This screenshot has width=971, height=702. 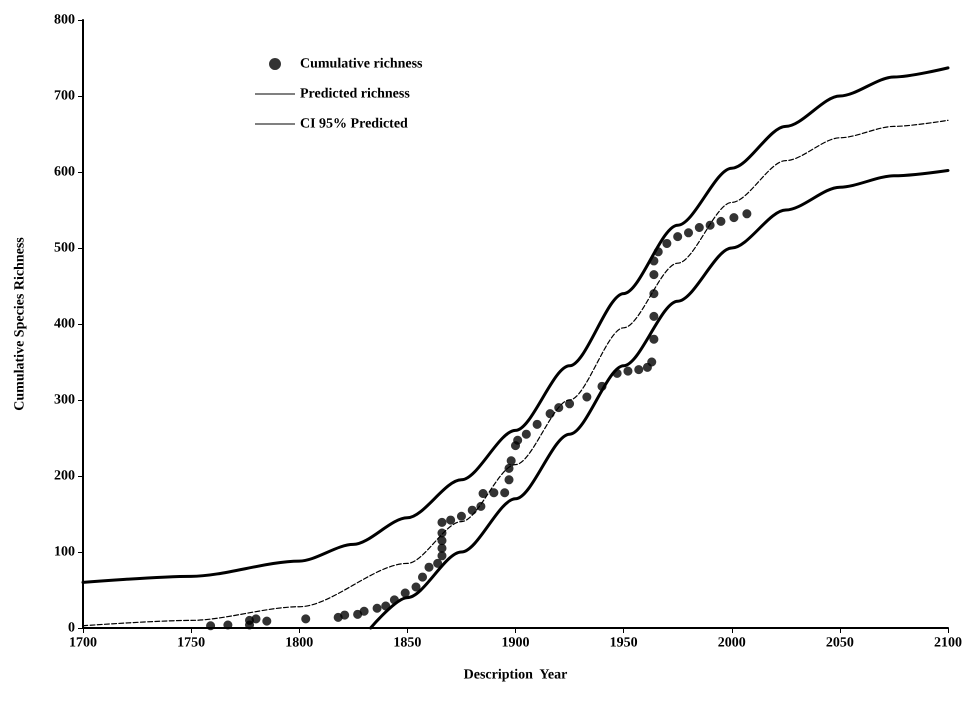 What do you see at coordinates (407, 643) in the screenshot?
I see `x-tick-label: 1850` at bounding box center [407, 643].